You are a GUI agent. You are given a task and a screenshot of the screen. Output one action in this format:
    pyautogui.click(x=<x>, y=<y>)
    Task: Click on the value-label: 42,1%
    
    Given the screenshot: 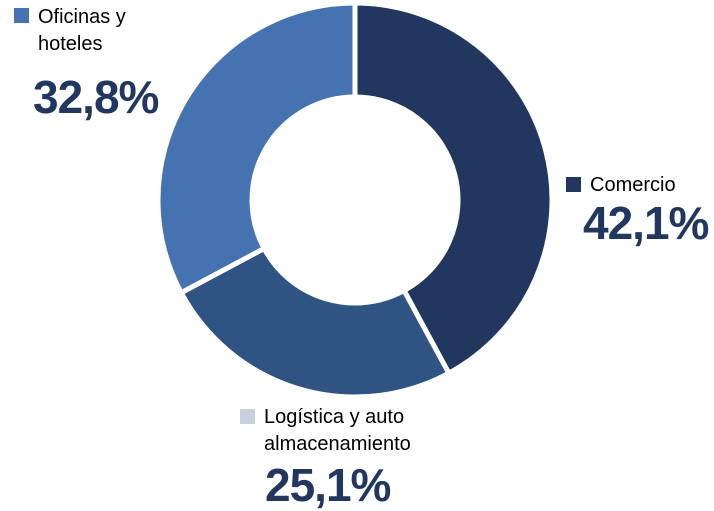 What is the action you would take?
    pyautogui.click(x=646, y=223)
    